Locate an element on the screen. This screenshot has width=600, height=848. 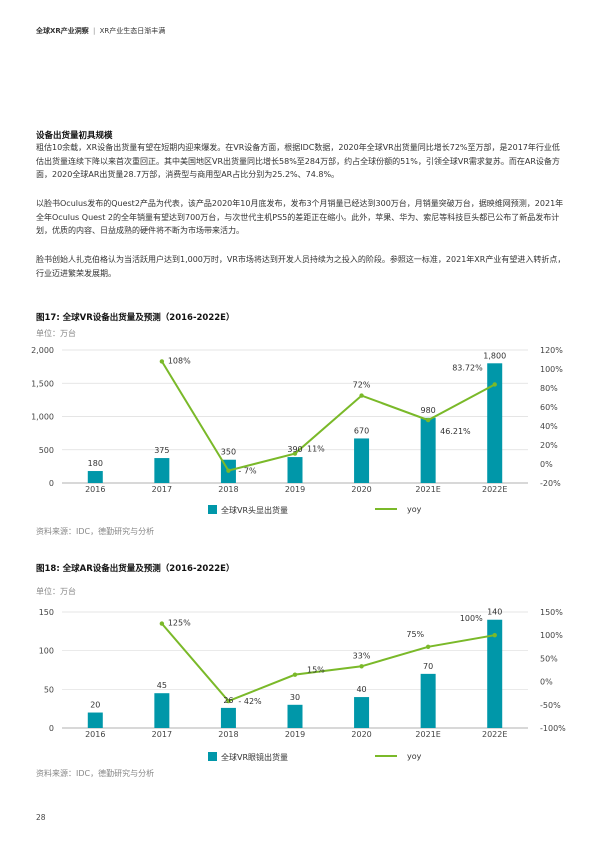
y-tick-label: 1,500 is located at coordinates (42, 383).